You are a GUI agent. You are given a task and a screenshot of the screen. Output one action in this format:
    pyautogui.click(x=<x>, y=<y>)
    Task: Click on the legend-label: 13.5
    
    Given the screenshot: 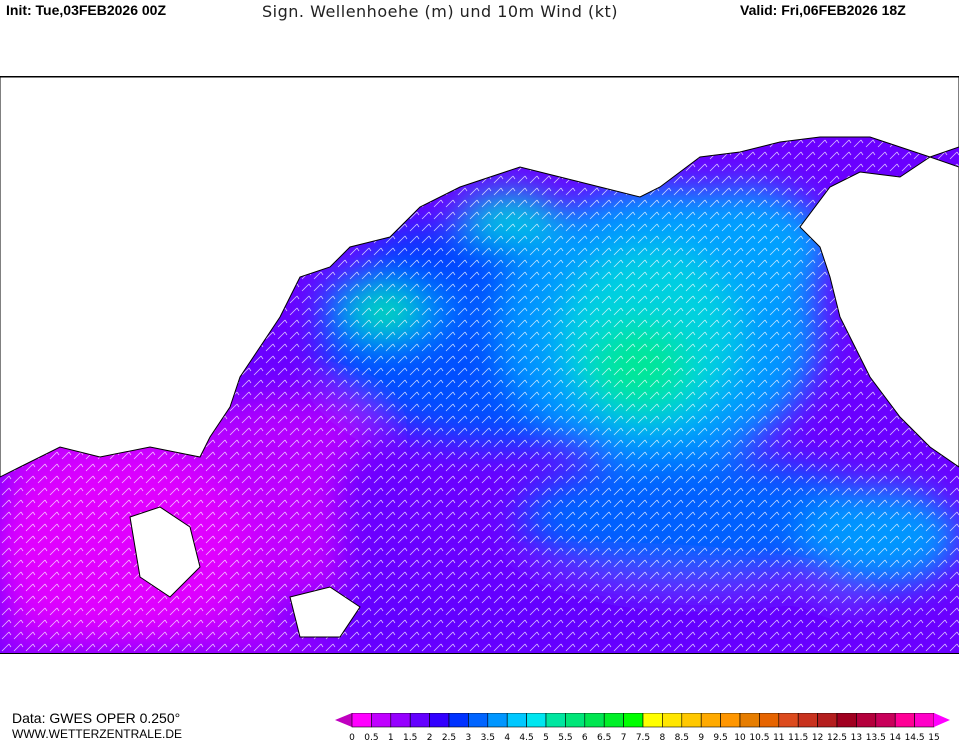 What is the action you would take?
    pyautogui.click(x=876, y=737)
    